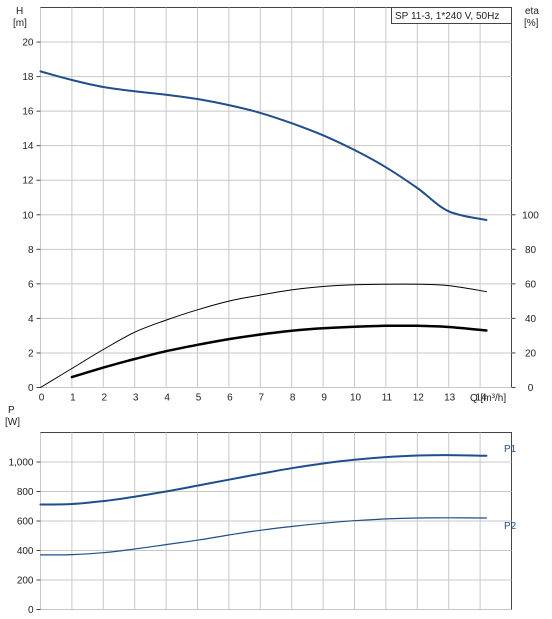 This screenshot has height=619, width=552. Describe the element at coordinates (293, 398) in the screenshot. I see `x-tick-label: 8` at that location.